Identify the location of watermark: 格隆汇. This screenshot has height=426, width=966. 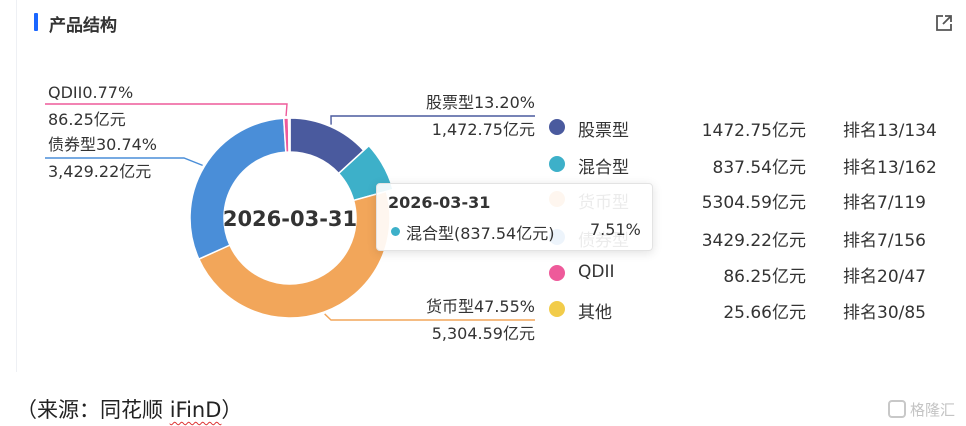
(922, 410).